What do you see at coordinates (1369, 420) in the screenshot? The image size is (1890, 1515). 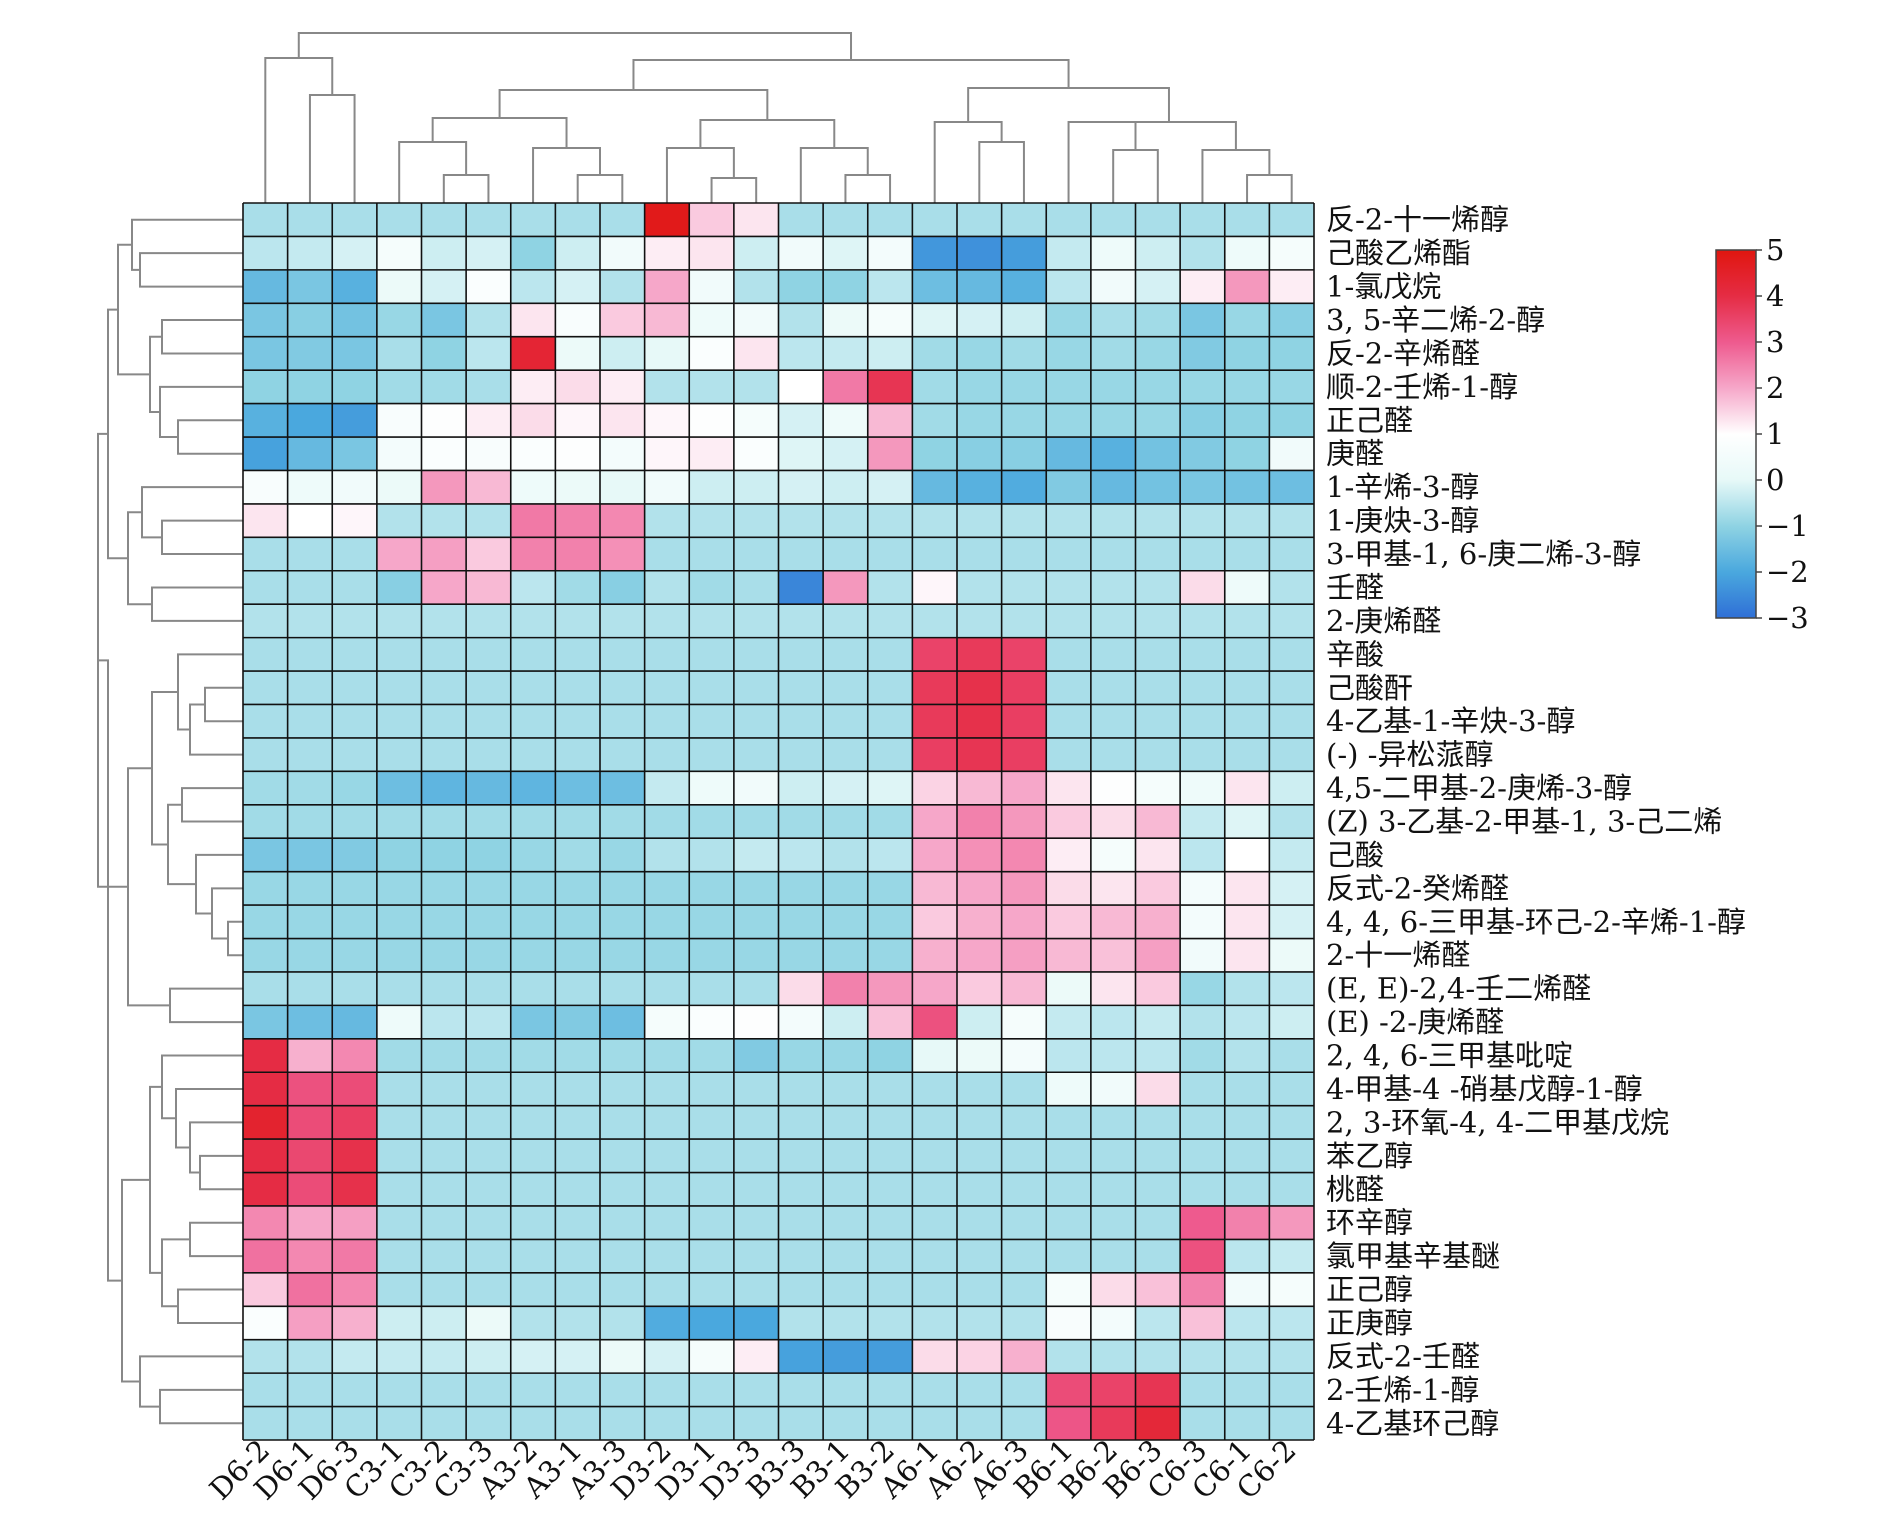 I see `row-label: 正己醛` at bounding box center [1369, 420].